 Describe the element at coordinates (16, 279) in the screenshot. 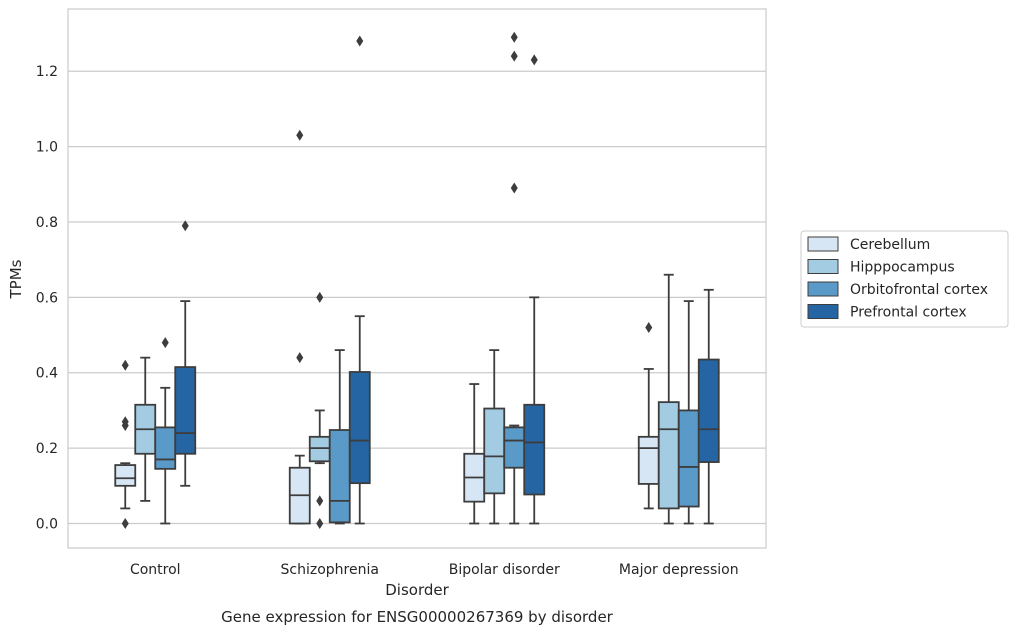

I see `y-axis-label: TPMs` at that location.